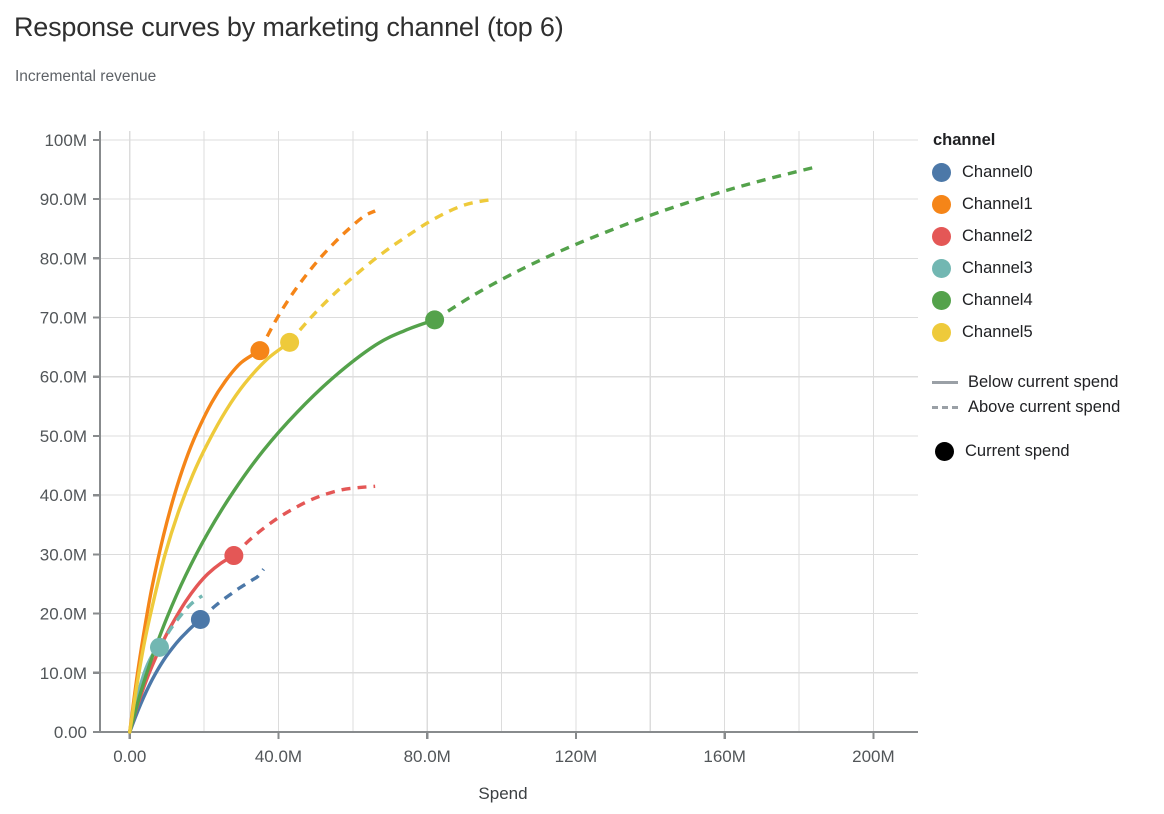  Describe the element at coordinates (65, 140) in the screenshot. I see `y-tick-label: 100M` at that location.